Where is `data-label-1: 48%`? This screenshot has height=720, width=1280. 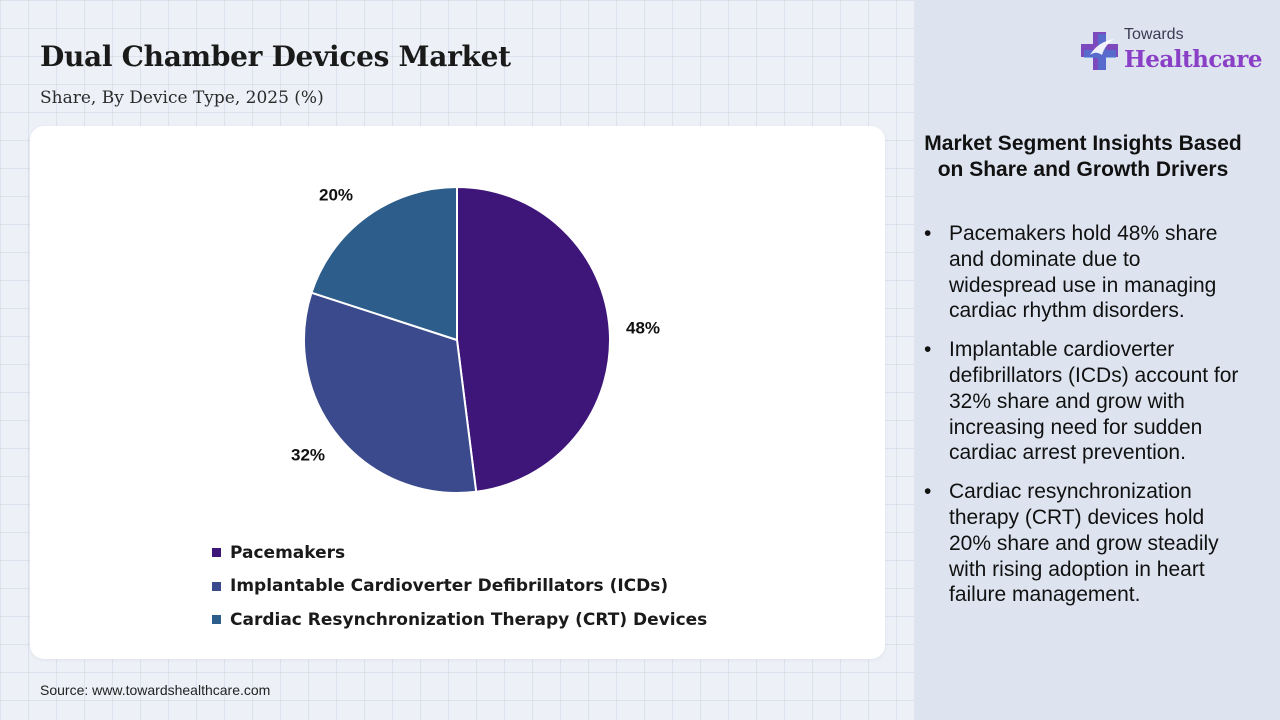
data-label-1: 48% is located at coordinates (643, 327).